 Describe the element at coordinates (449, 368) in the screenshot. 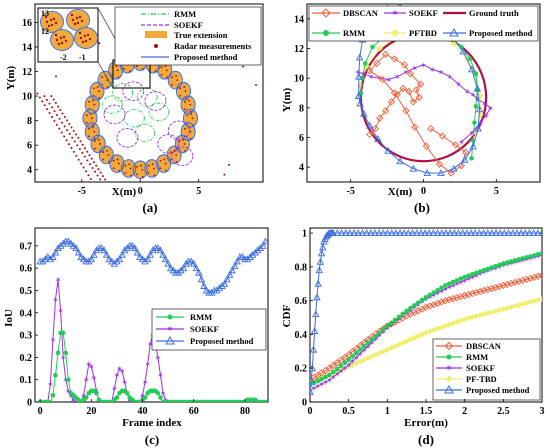

I see `legend-soekf-marker: ✶` at that location.